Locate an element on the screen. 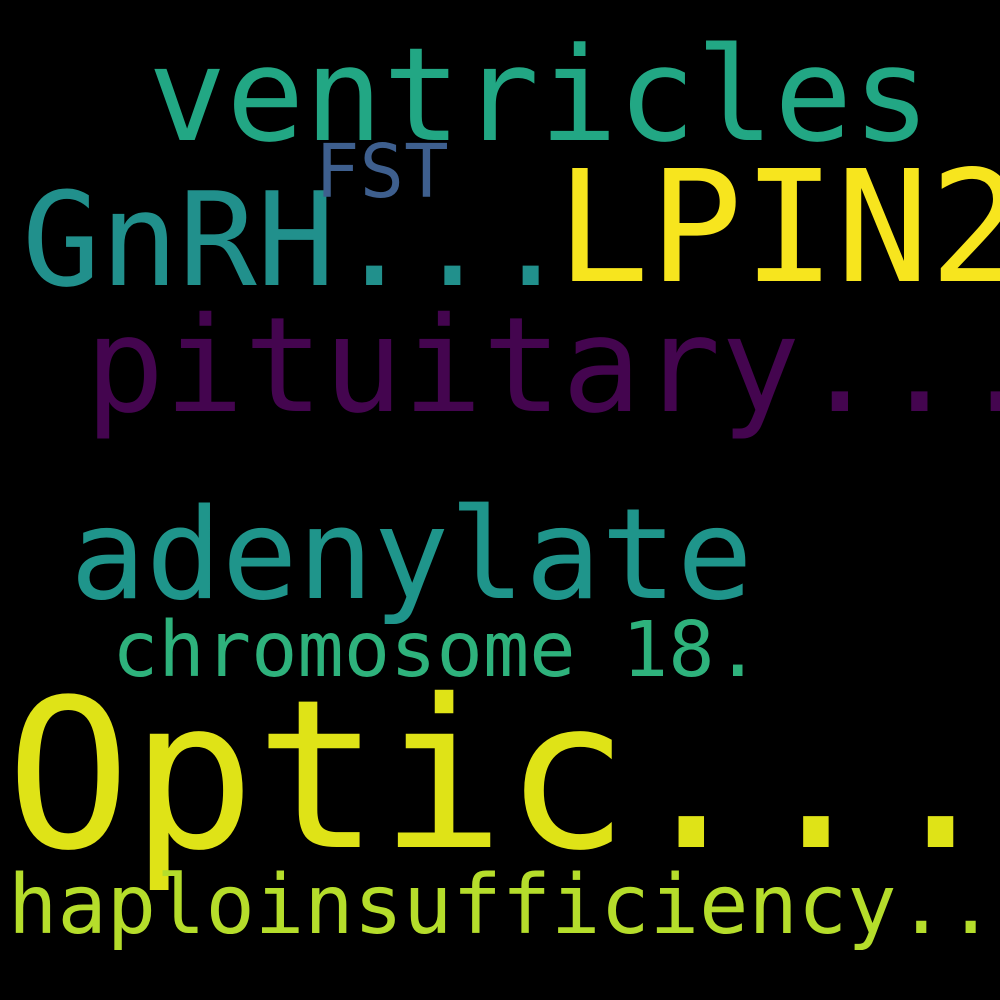 This screenshot has height=1000, width=1000. word-fst: FST is located at coordinates (382, 172).